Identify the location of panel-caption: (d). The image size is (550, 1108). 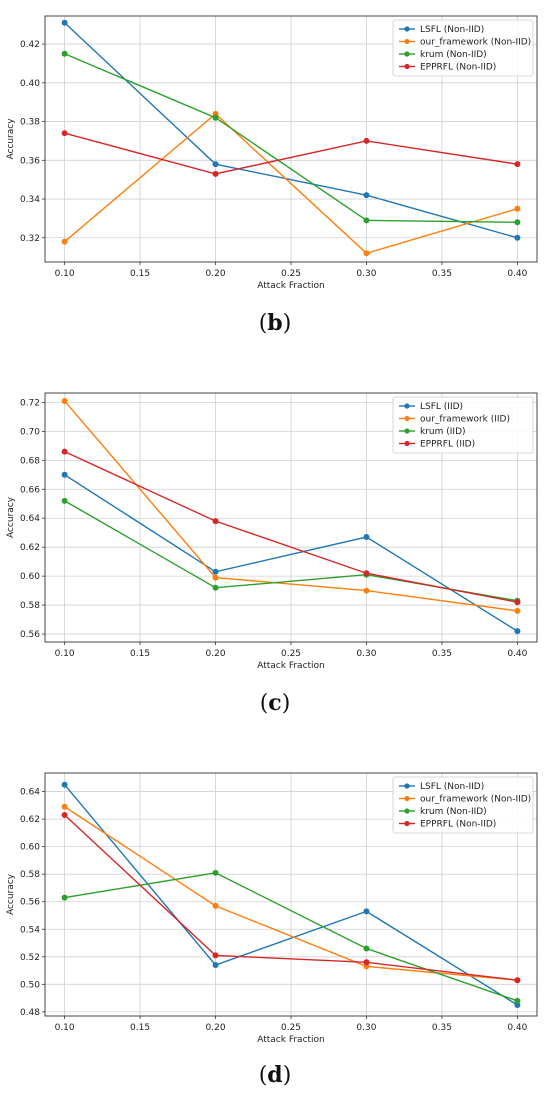
(275, 1075).